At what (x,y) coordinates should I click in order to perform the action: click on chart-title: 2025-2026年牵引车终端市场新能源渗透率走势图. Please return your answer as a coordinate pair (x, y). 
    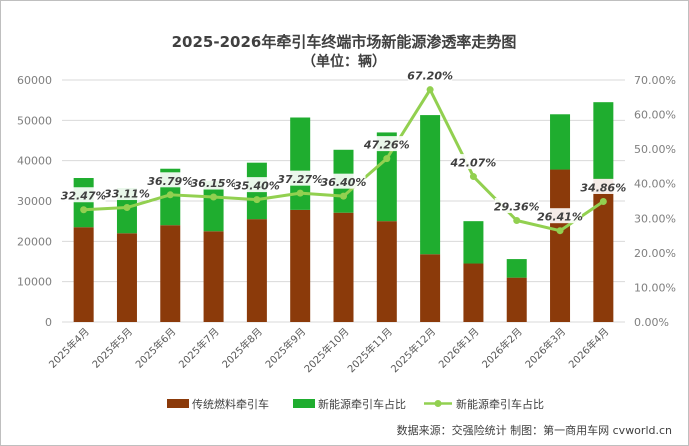
    Looking at the image, I should click on (344, 42).